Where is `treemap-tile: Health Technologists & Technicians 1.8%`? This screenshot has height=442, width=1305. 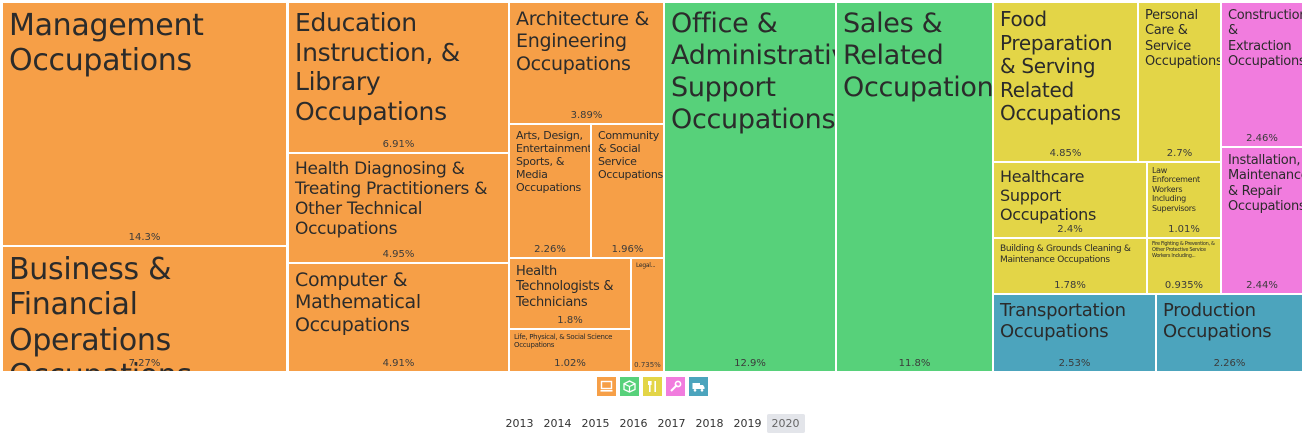 treemap-tile: Health Technologists & Technicians 1.8% is located at coordinates (570, 293).